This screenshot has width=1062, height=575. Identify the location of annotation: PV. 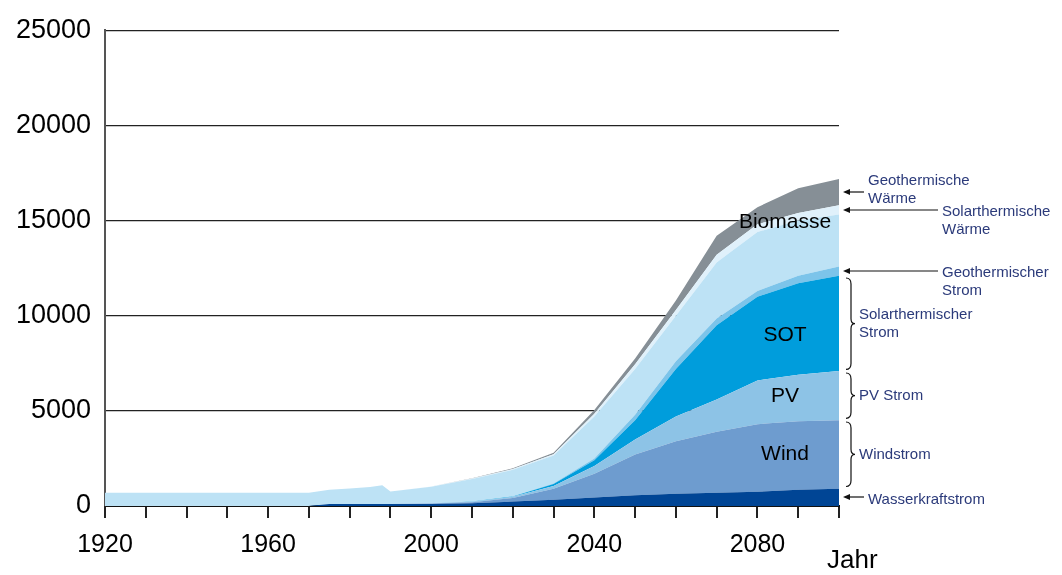
(785, 394).